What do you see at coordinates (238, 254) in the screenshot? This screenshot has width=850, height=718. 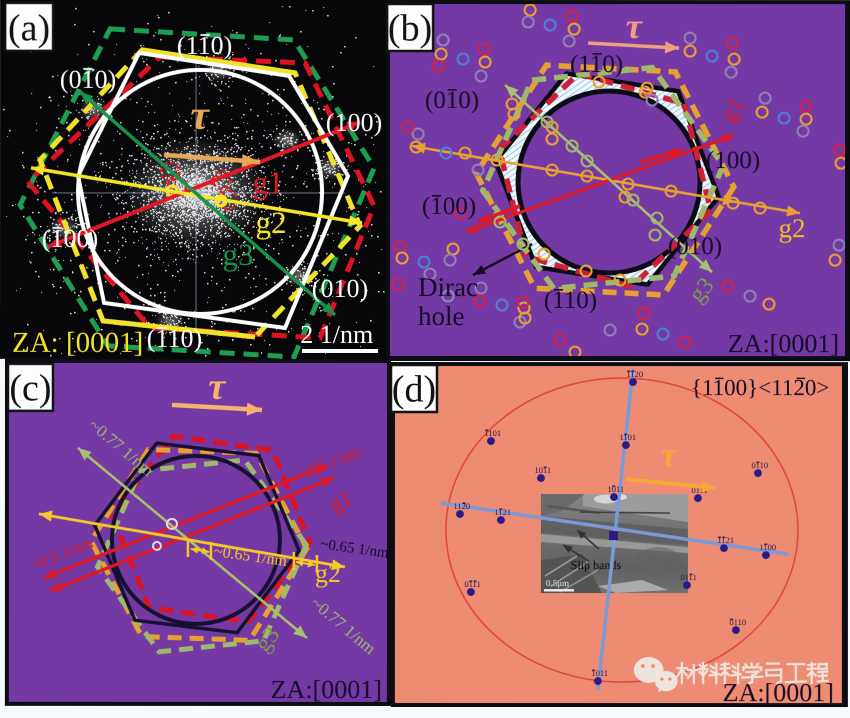 I see `svg-text: g3` at bounding box center [238, 254].